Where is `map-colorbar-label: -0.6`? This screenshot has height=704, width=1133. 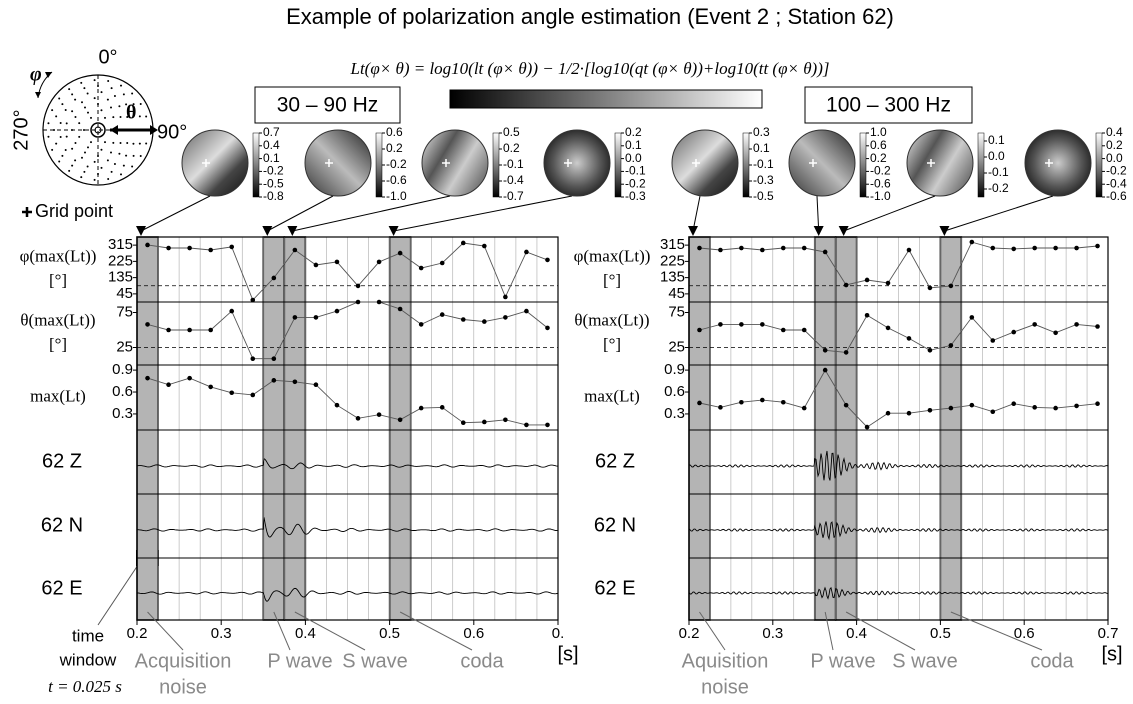 map-colorbar-label: -0.6 is located at coordinates (880, 183).